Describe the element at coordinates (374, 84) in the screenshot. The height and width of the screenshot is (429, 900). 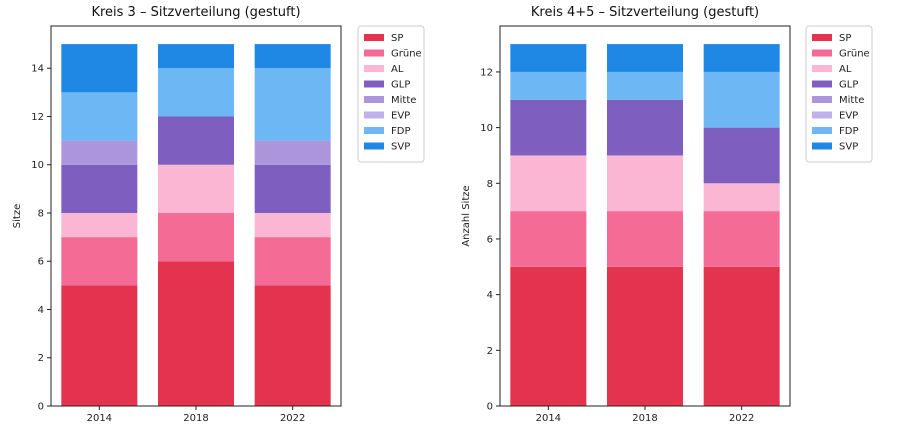
I see `legend-swatch-glp` at that location.